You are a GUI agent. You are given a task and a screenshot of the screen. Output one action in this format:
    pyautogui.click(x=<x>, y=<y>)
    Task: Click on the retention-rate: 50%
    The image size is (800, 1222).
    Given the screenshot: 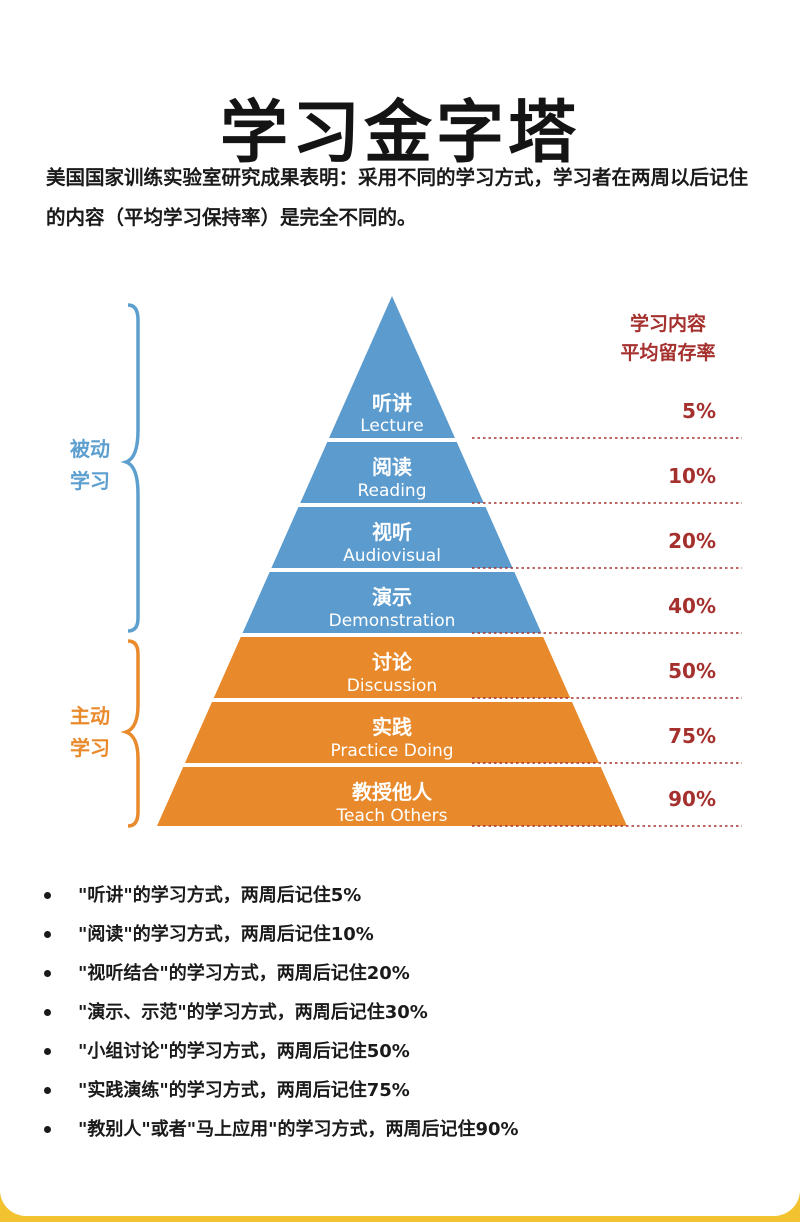 What is the action you would take?
    pyautogui.click(x=692, y=671)
    